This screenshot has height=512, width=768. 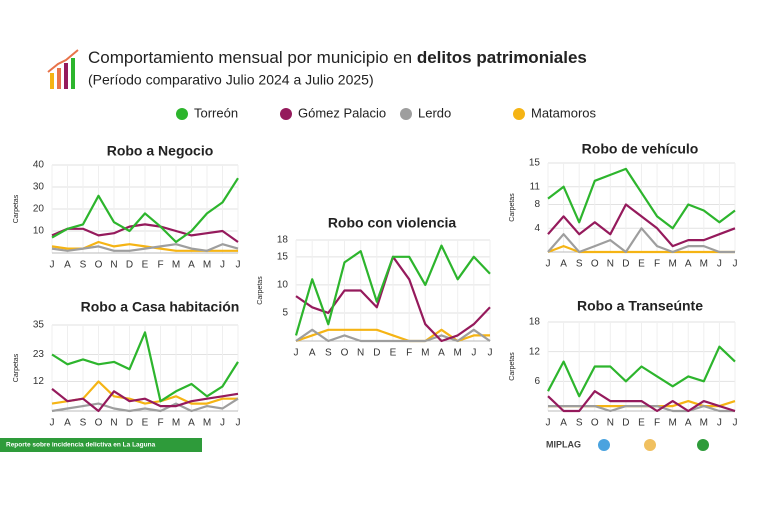 I want to click on y-tick-label: 23, so click(x=39, y=354).